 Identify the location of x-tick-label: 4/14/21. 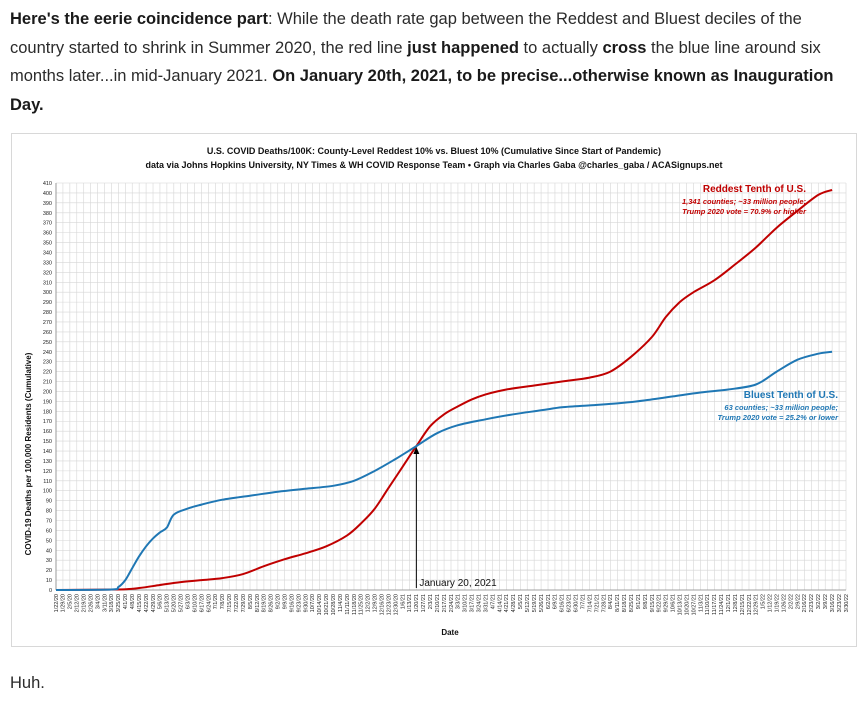
(500, 603).